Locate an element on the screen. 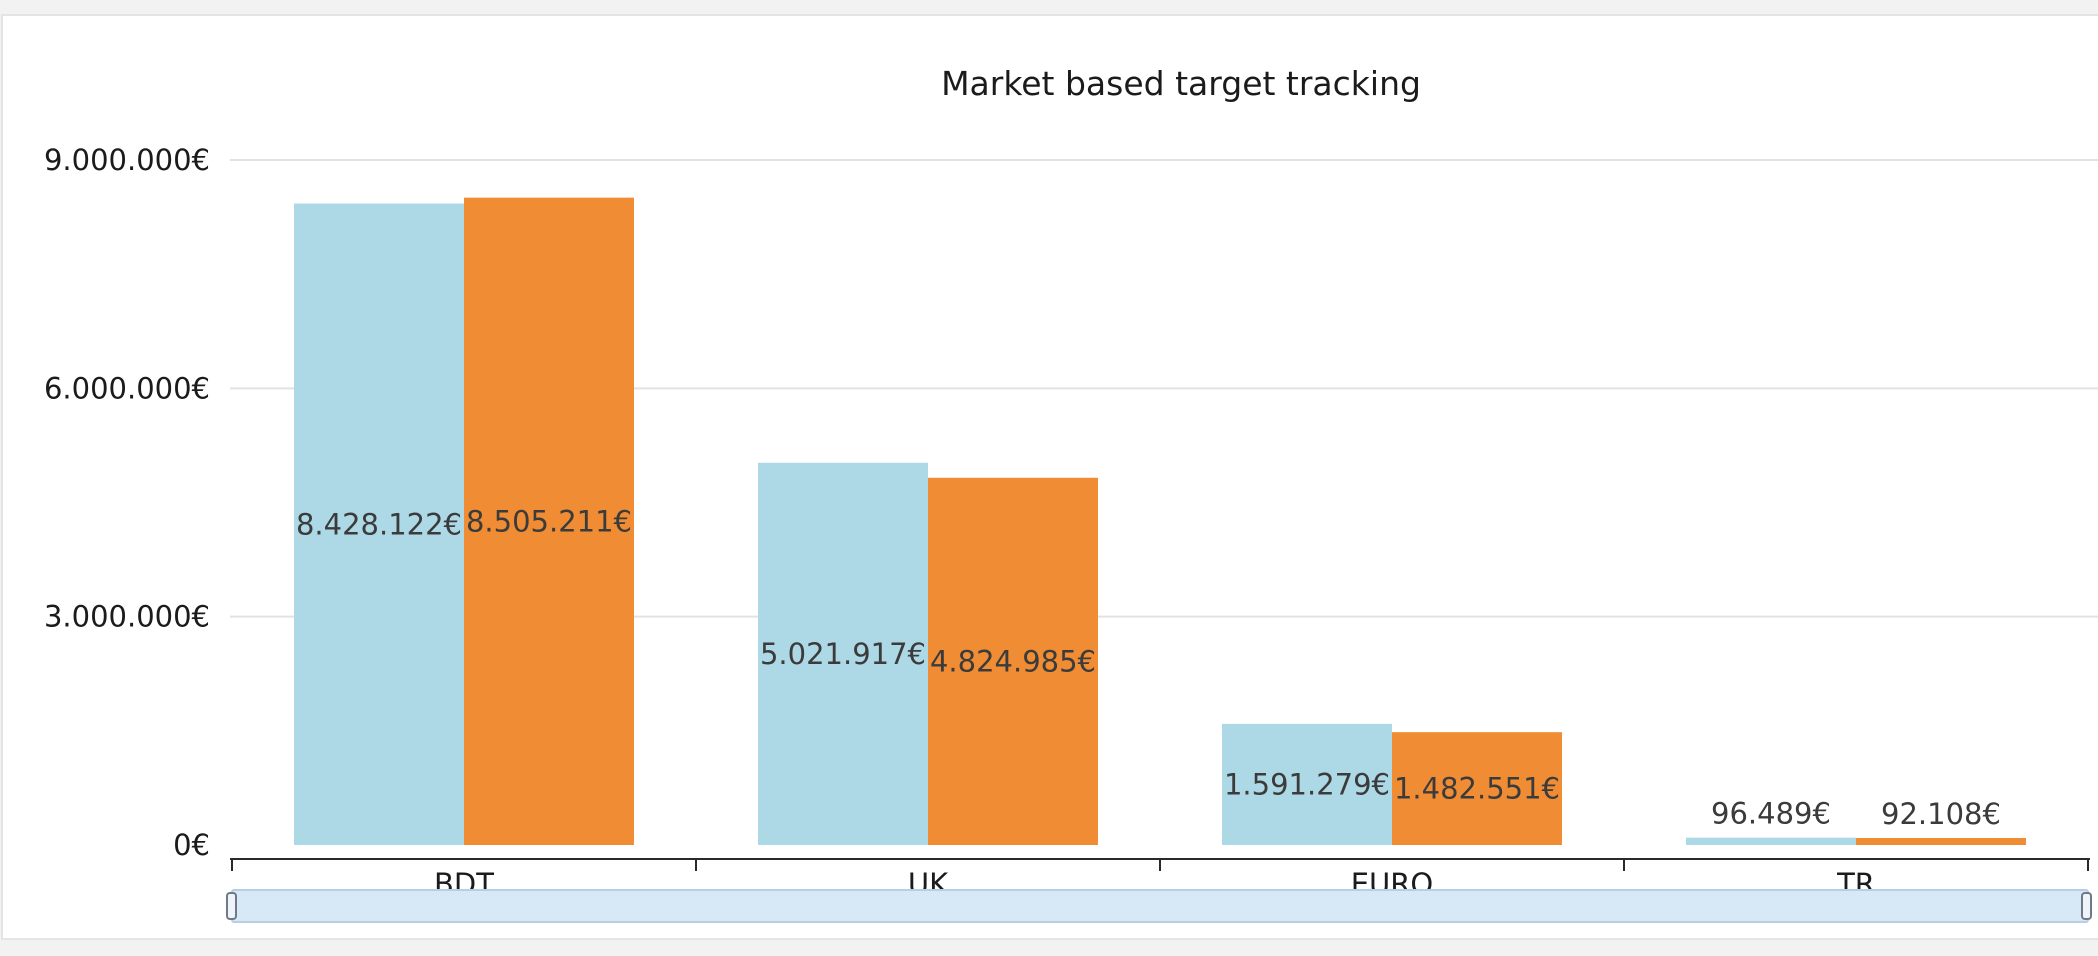 This screenshot has height=956, width=2098. data-label: 4.824.985€ is located at coordinates (1013, 661).